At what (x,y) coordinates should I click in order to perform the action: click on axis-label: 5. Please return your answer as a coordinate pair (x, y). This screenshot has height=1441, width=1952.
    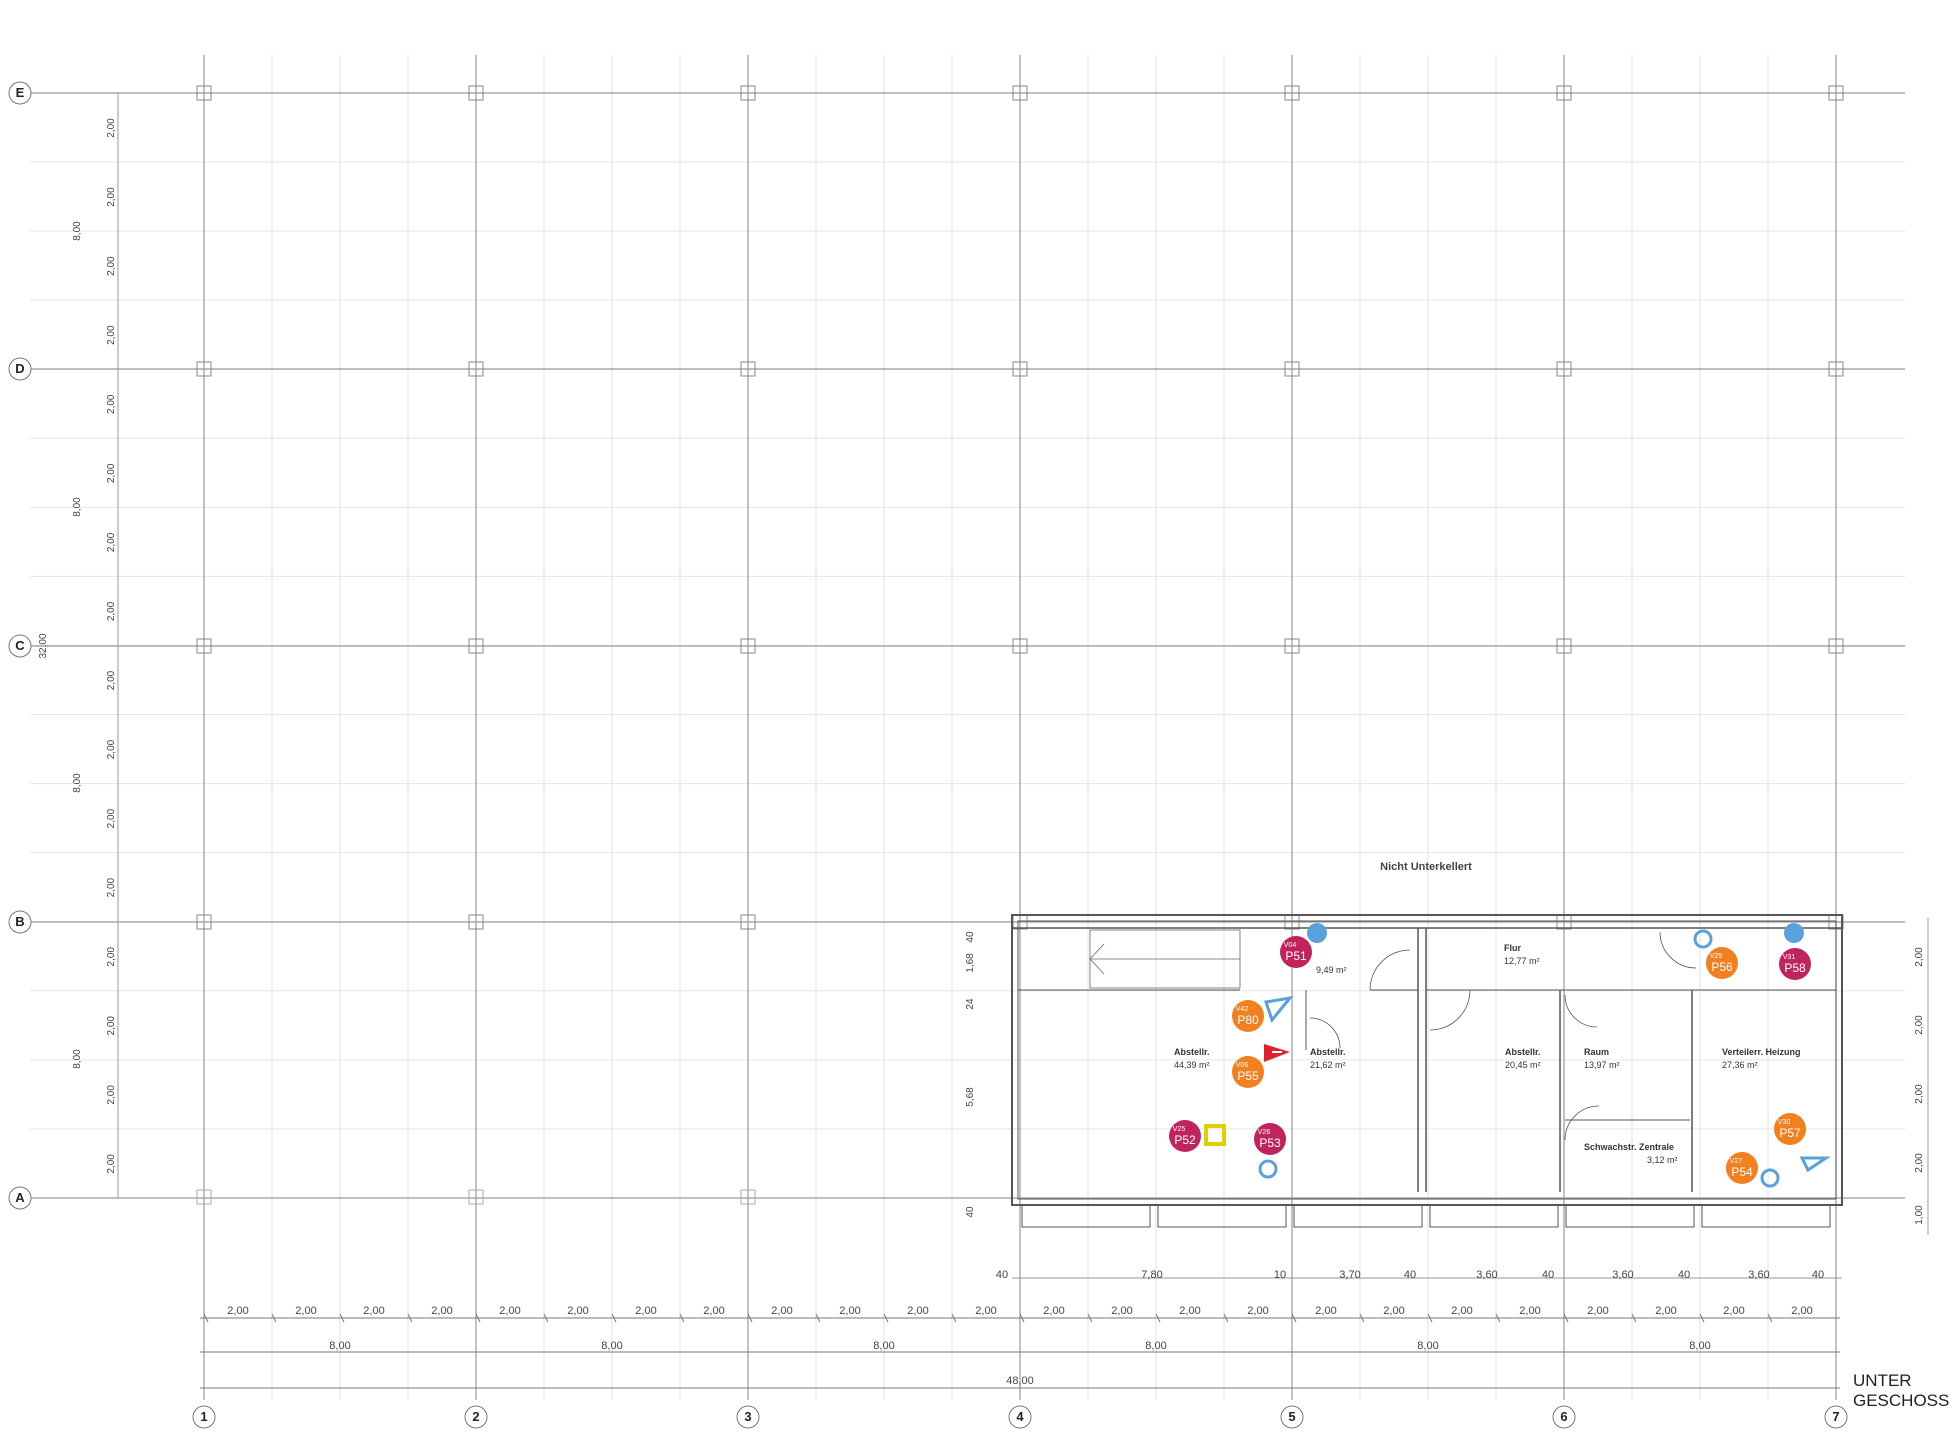
    Looking at the image, I should click on (1291, 1416).